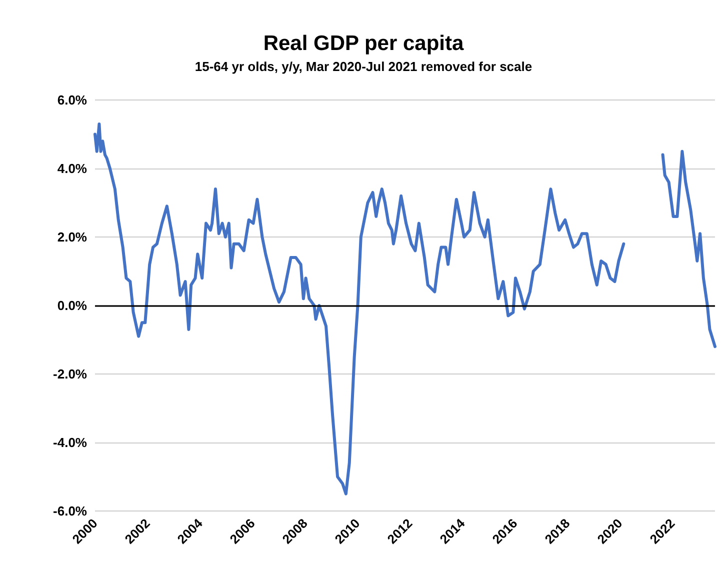 The image size is (727, 582). Describe the element at coordinates (70, 511) in the screenshot. I see `y-tick-label: -6.0%` at that location.